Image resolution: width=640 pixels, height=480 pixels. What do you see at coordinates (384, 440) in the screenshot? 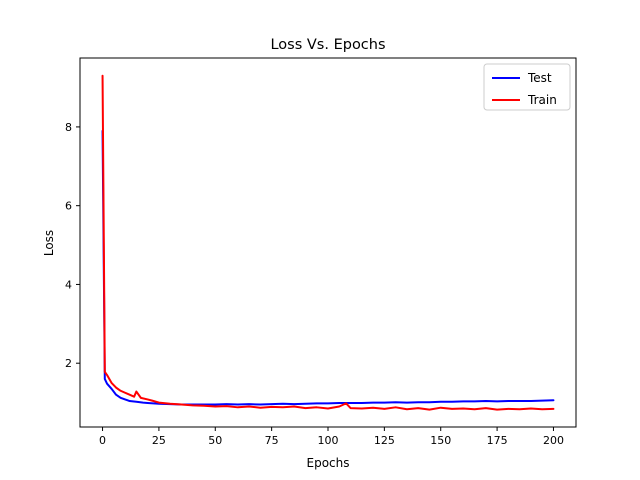
I see `x-tick-label: 125` at bounding box center [384, 440].